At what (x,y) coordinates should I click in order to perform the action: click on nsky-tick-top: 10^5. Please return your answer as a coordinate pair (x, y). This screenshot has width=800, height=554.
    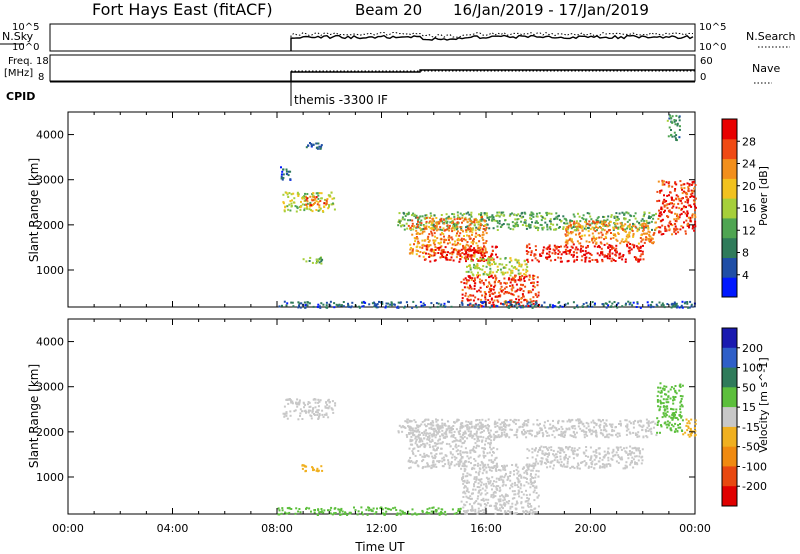
    Looking at the image, I should click on (25, 27).